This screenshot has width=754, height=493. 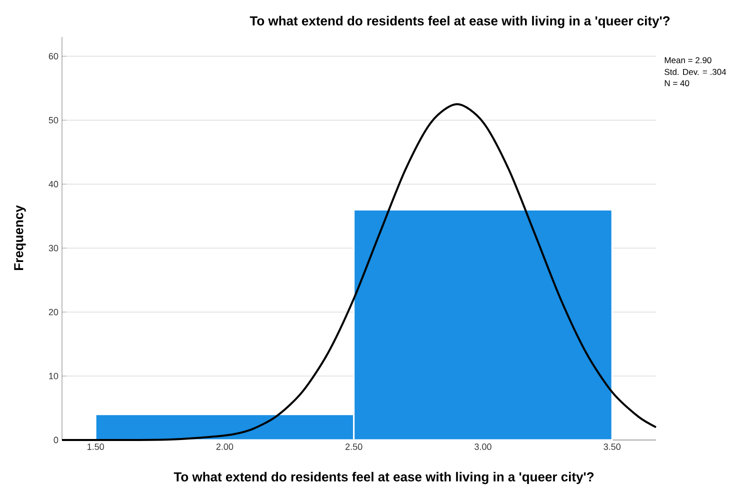 What do you see at coordinates (96, 447) in the screenshot?
I see `x-tick-label: 1.50` at bounding box center [96, 447].